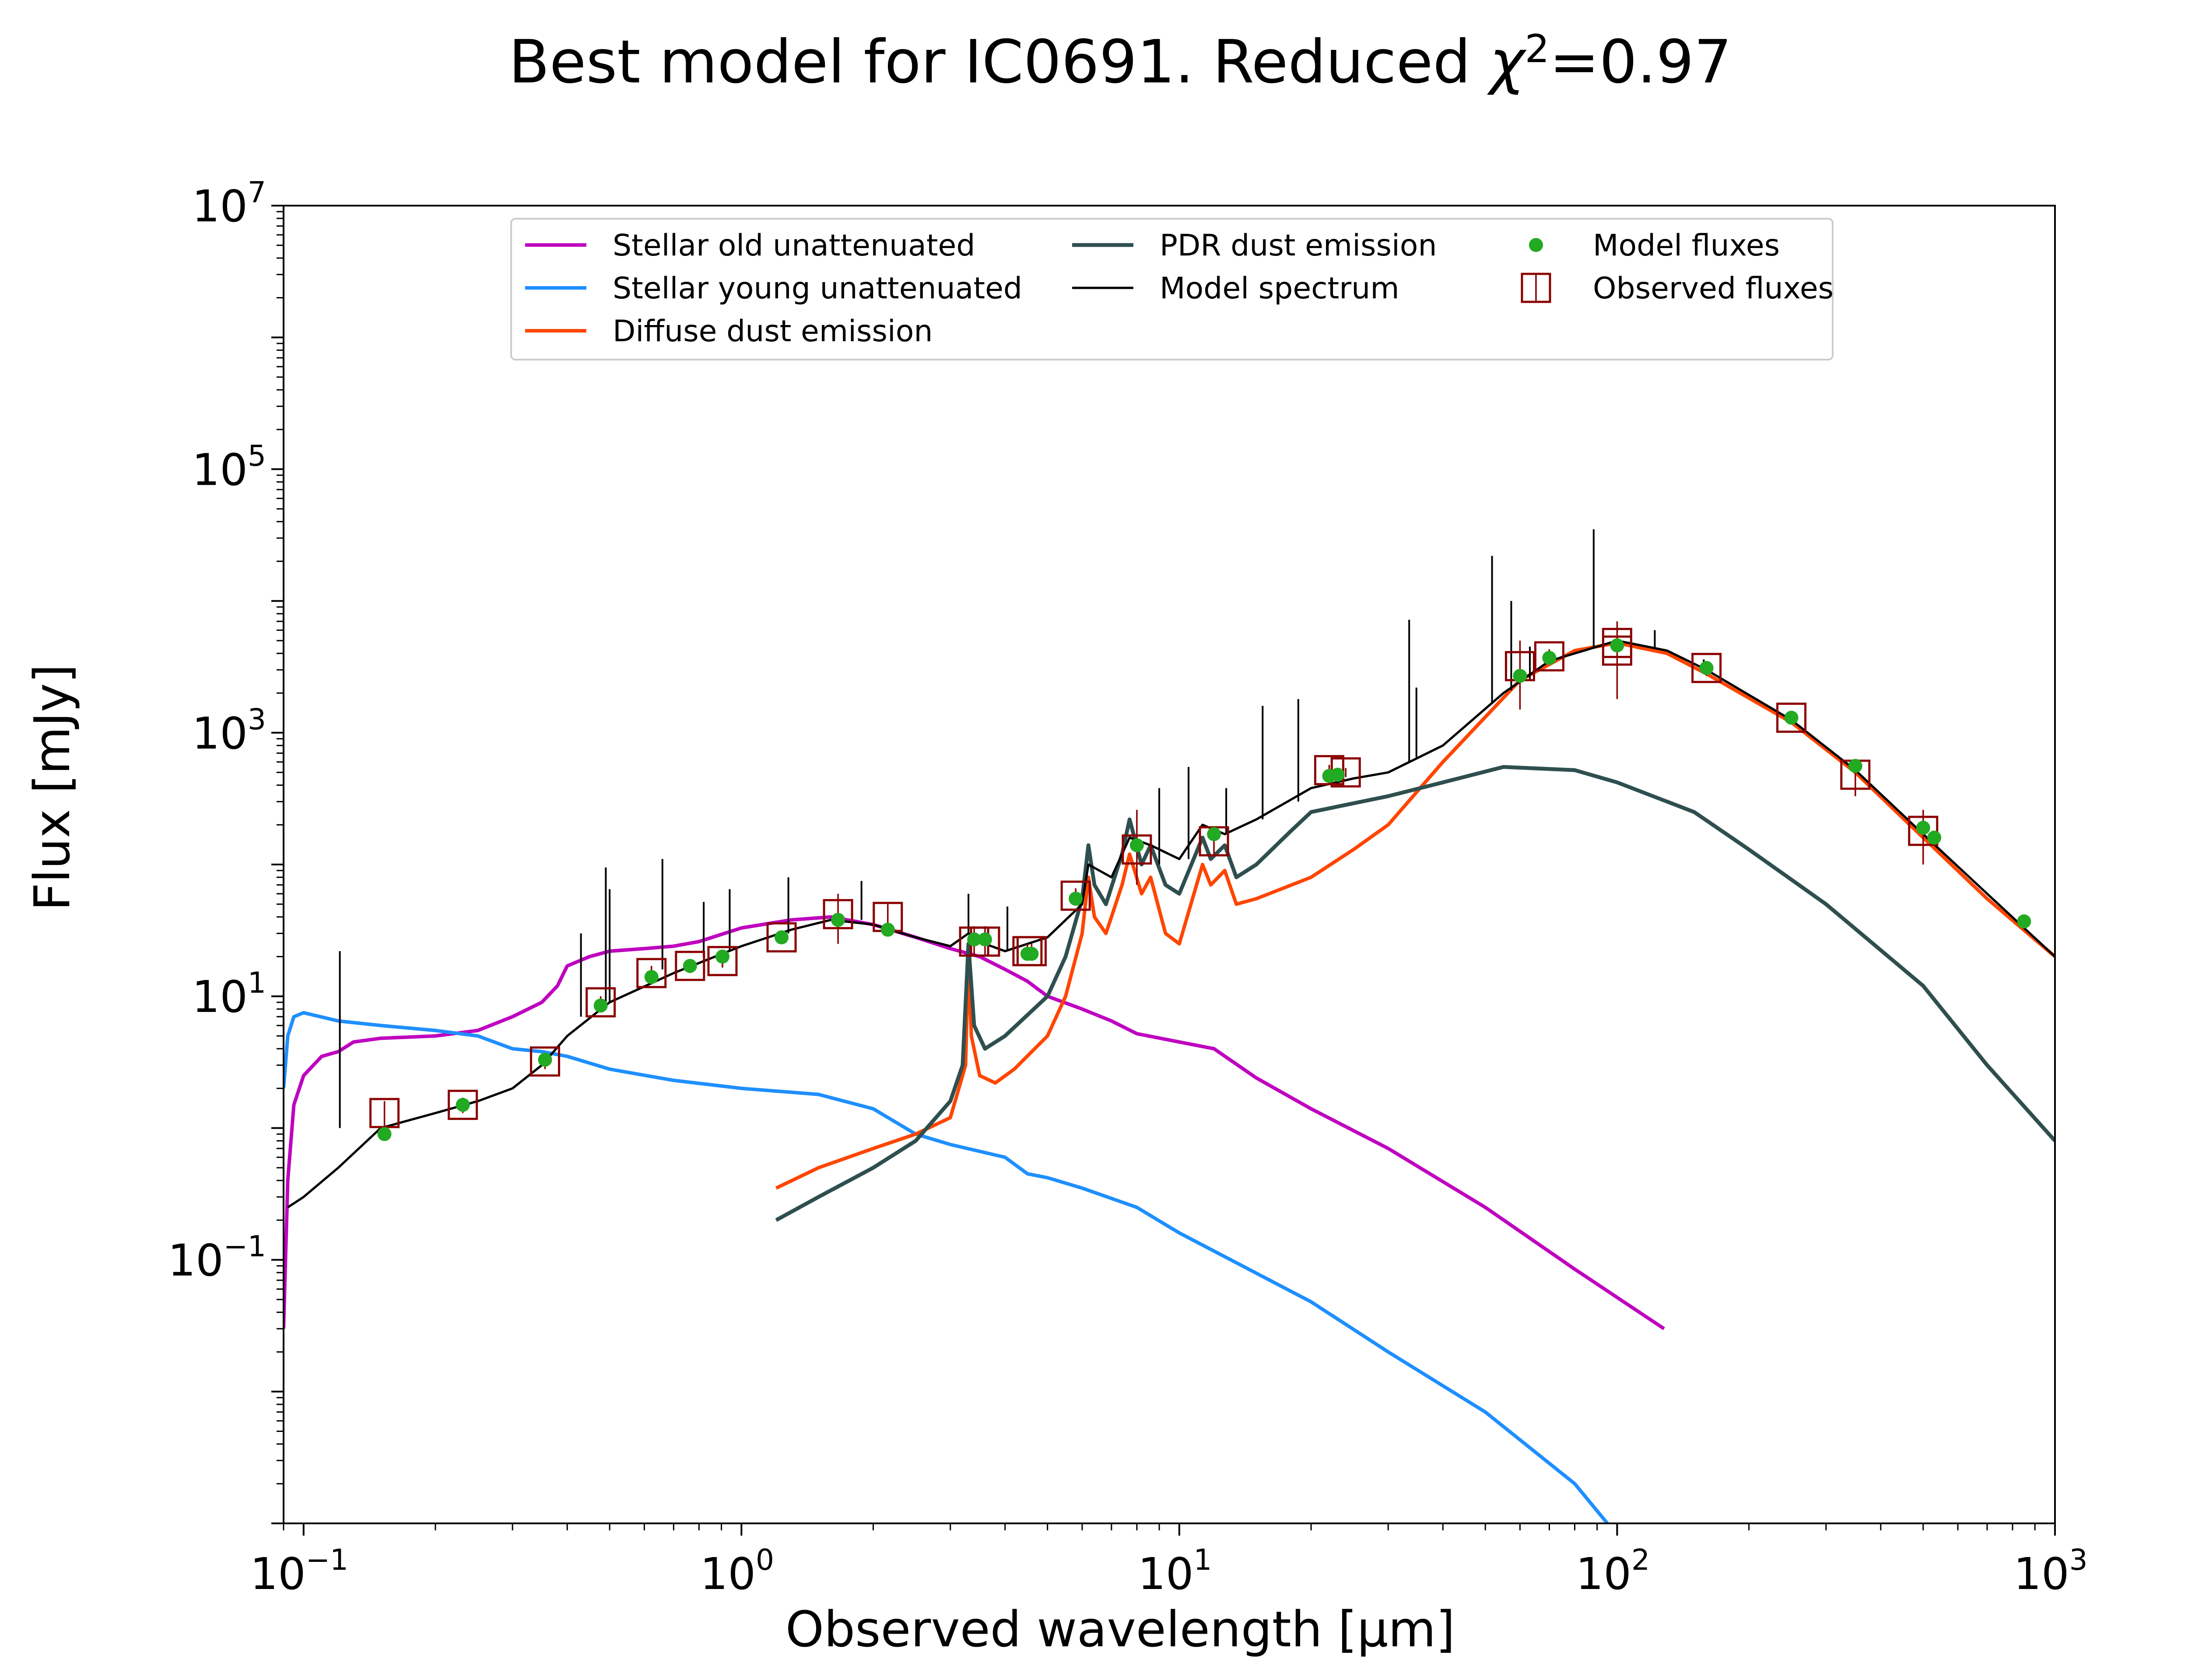  I want to click on legend-label: Stellar old unattenuated, so click(794, 245).